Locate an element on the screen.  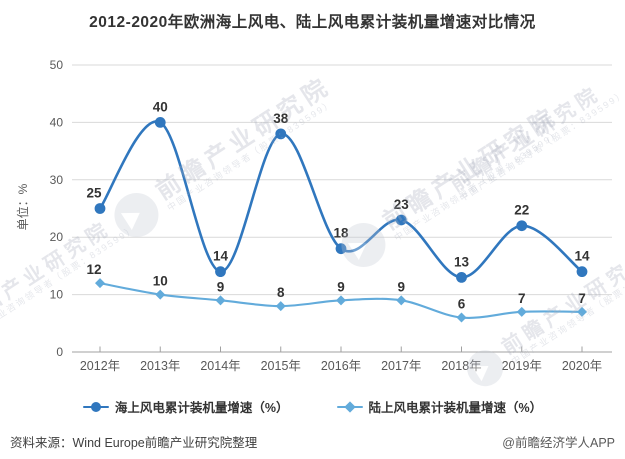
onshore-series-marker-icon is located at coordinates (349, 406).